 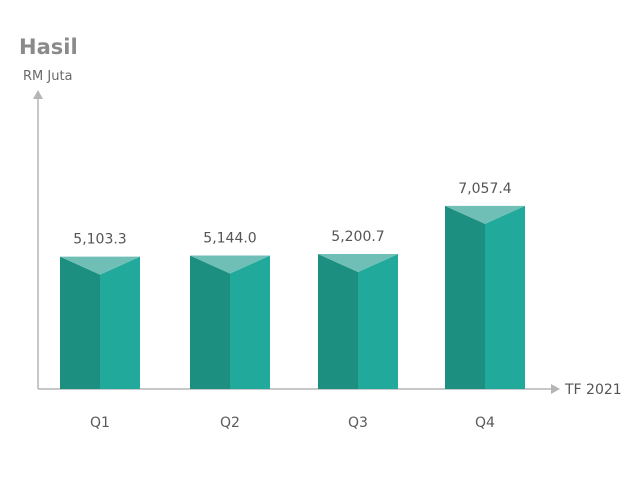 I want to click on value-label: 5,200.7, so click(x=357, y=237).